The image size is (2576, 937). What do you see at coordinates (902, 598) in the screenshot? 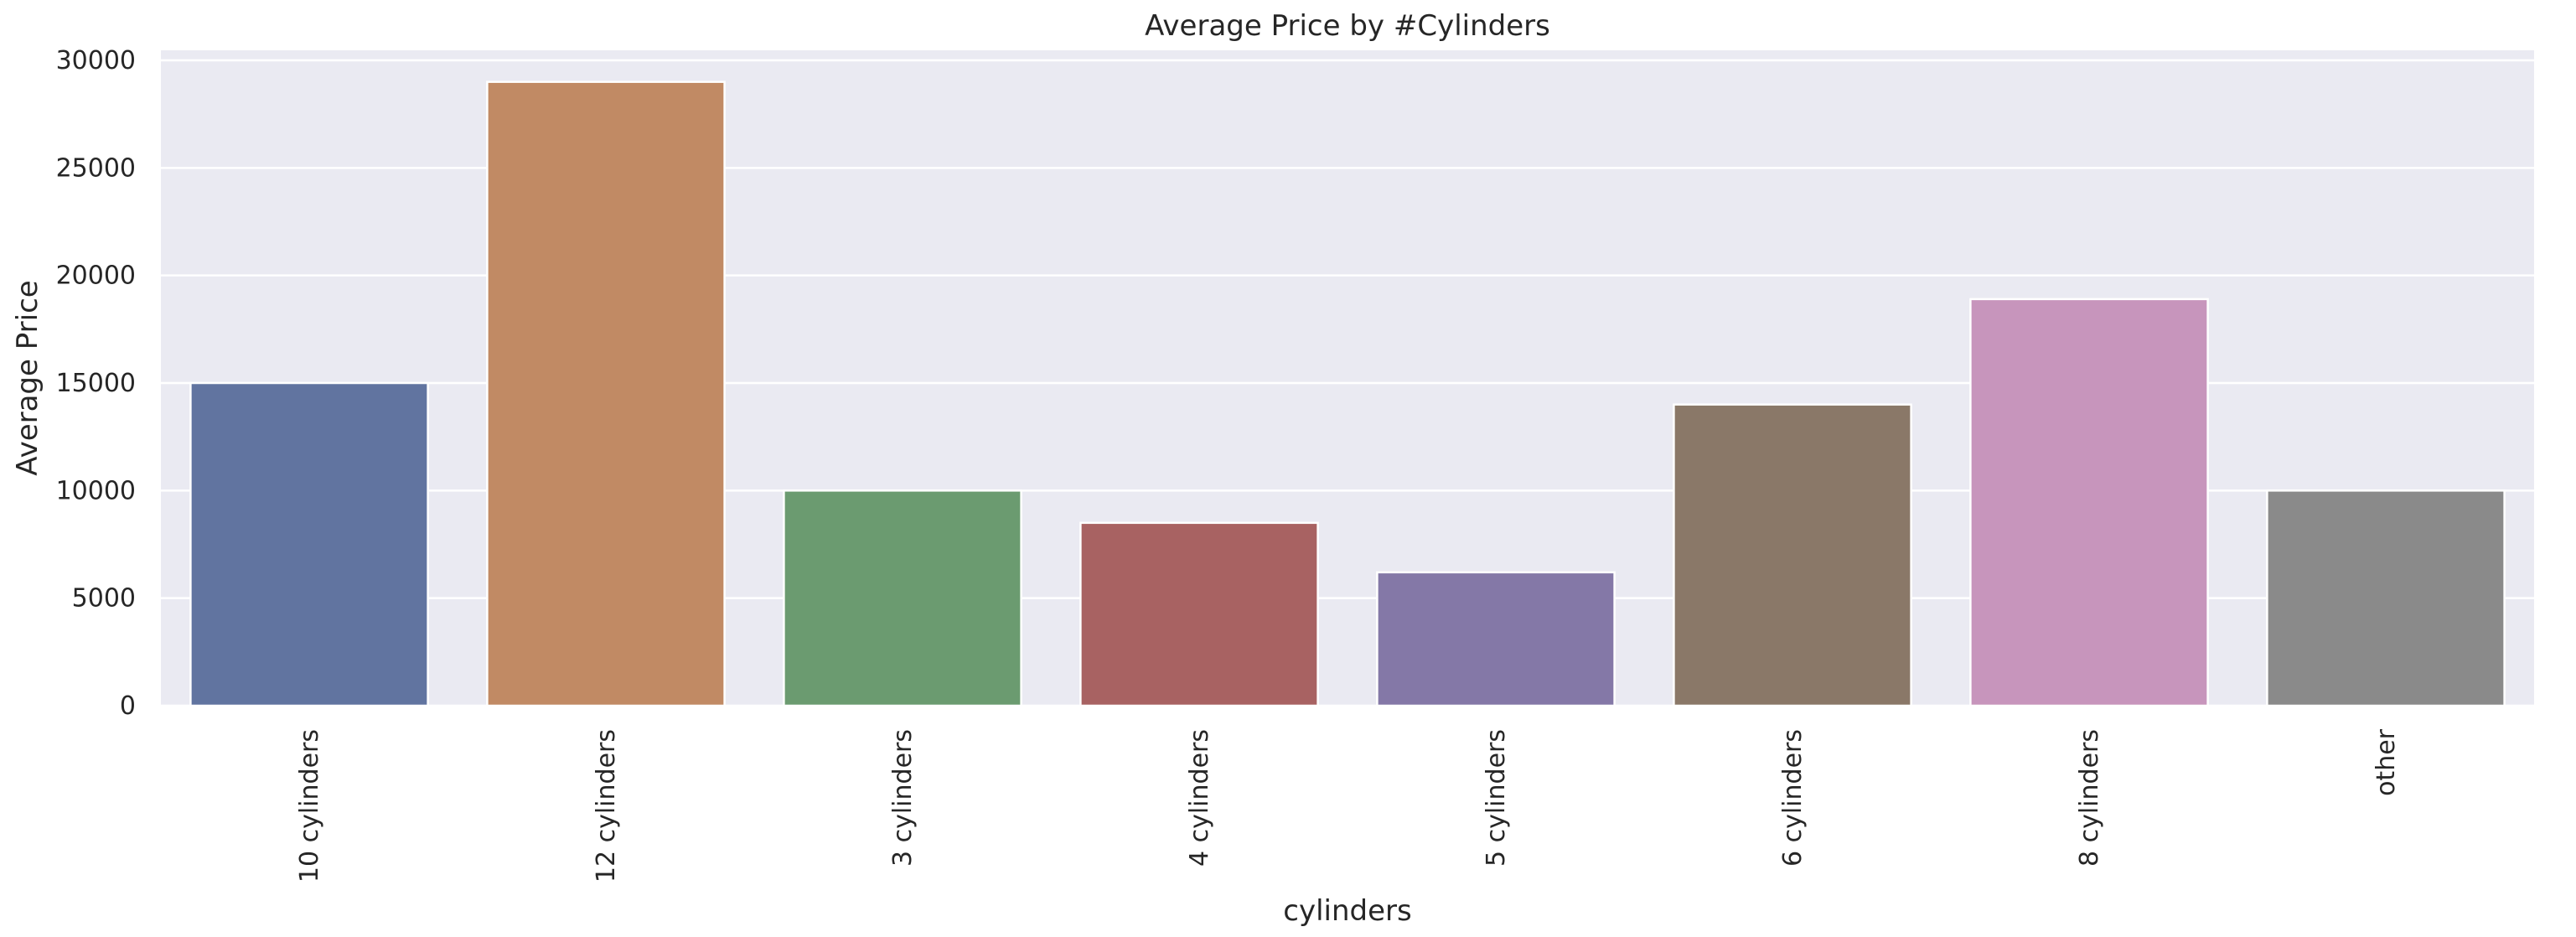
I see `bar-3-cylinders` at bounding box center [902, 598].